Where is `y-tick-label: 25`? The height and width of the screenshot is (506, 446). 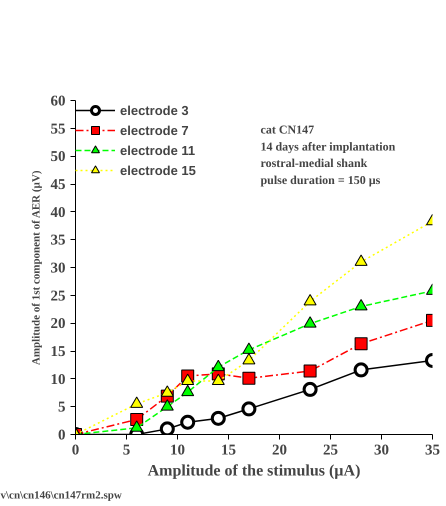
y-tick-label: 25 is located at coordinates (58, 296).